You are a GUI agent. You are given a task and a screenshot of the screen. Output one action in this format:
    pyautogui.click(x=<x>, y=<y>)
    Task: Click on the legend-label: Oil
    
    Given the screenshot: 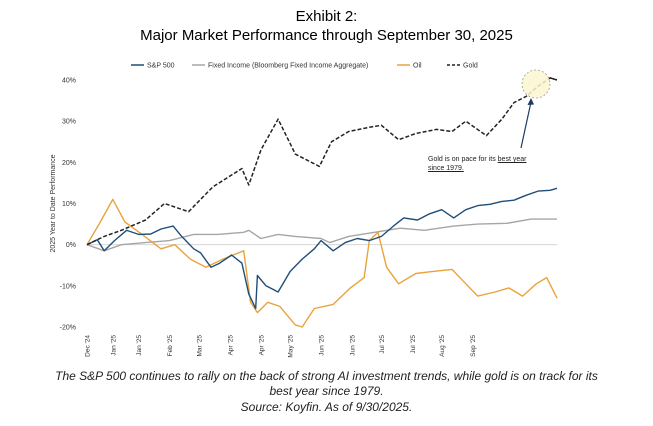 What is the action you would take?
    pyautogui.click(x=417, y=66)
    